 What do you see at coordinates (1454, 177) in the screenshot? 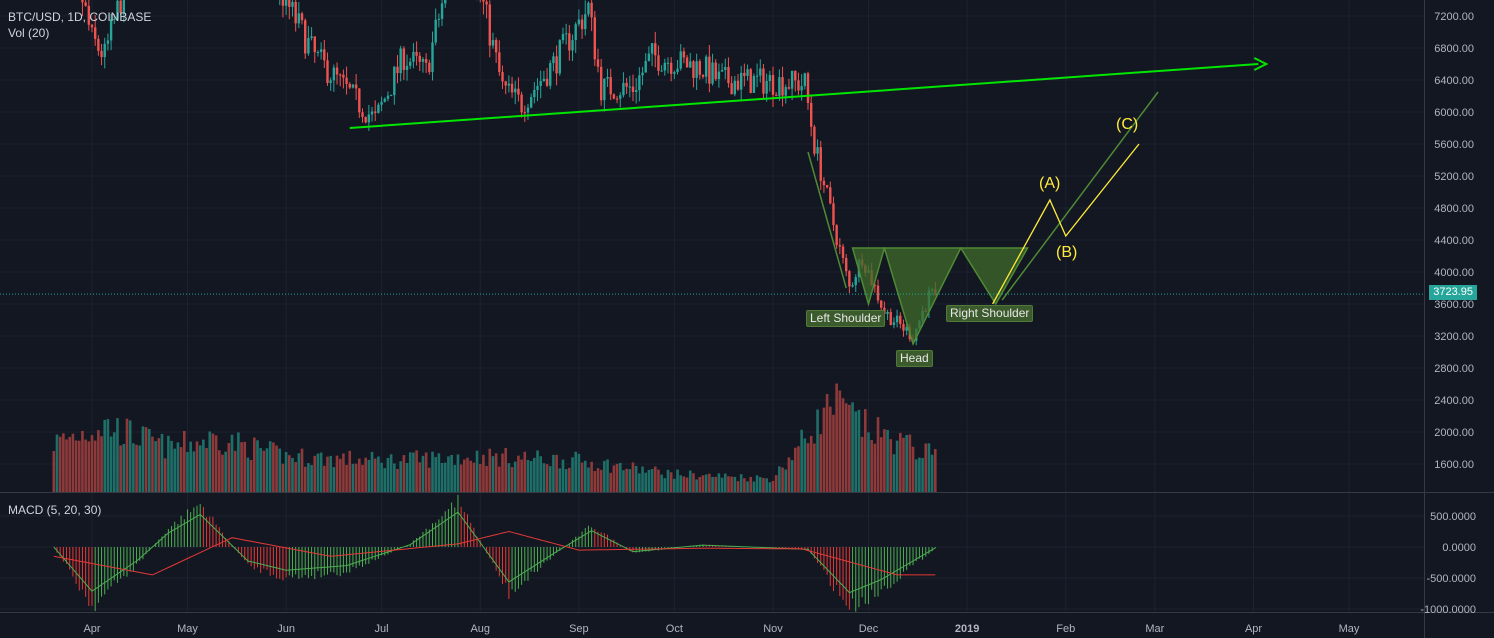
I see `price-axis-label: 5200.00` at bounding box center [1454, 177].